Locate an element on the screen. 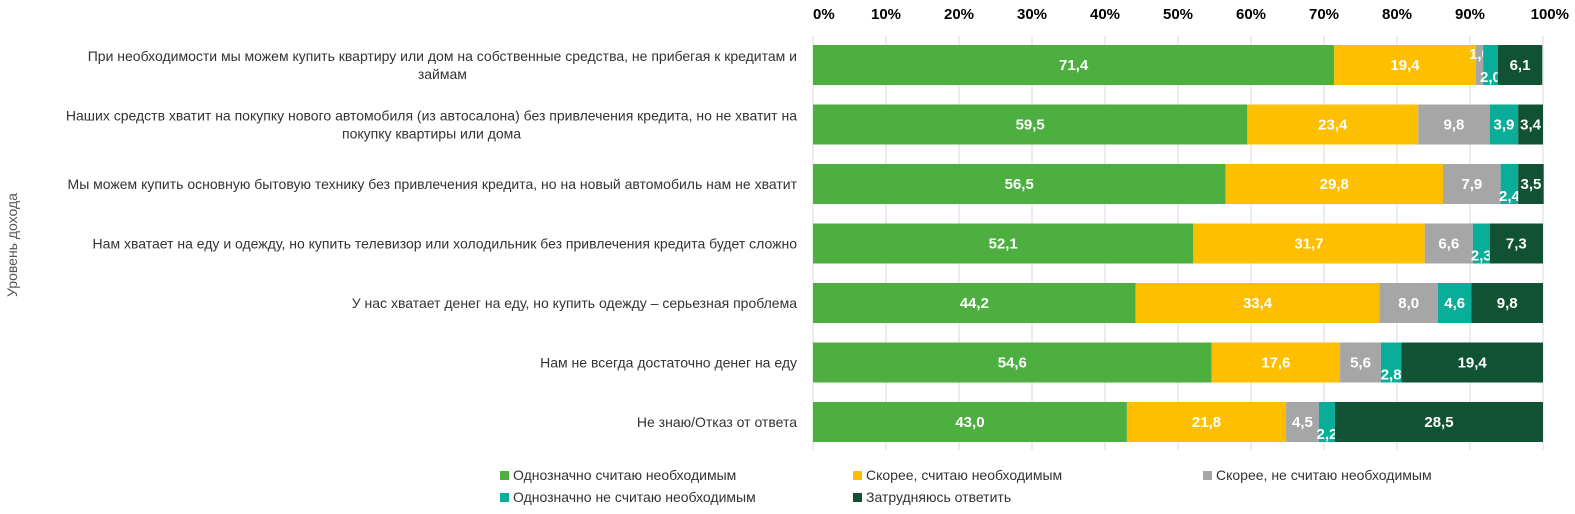 This screenshot has height=514, width=1575. x-tick-label: 100% is located at coordinates (1550, 14).